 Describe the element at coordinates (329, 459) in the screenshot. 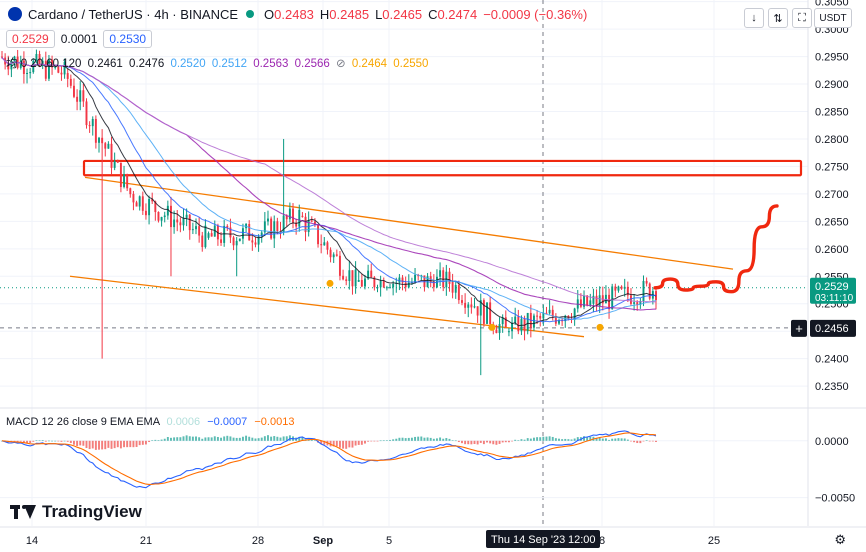

I see `macd-line` at that location.